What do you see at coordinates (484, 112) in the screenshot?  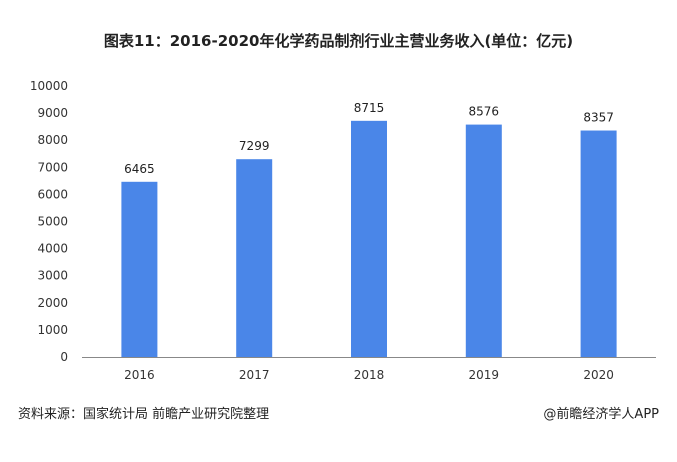 I see `data-label: 8576` at bounding box center [484, 112].